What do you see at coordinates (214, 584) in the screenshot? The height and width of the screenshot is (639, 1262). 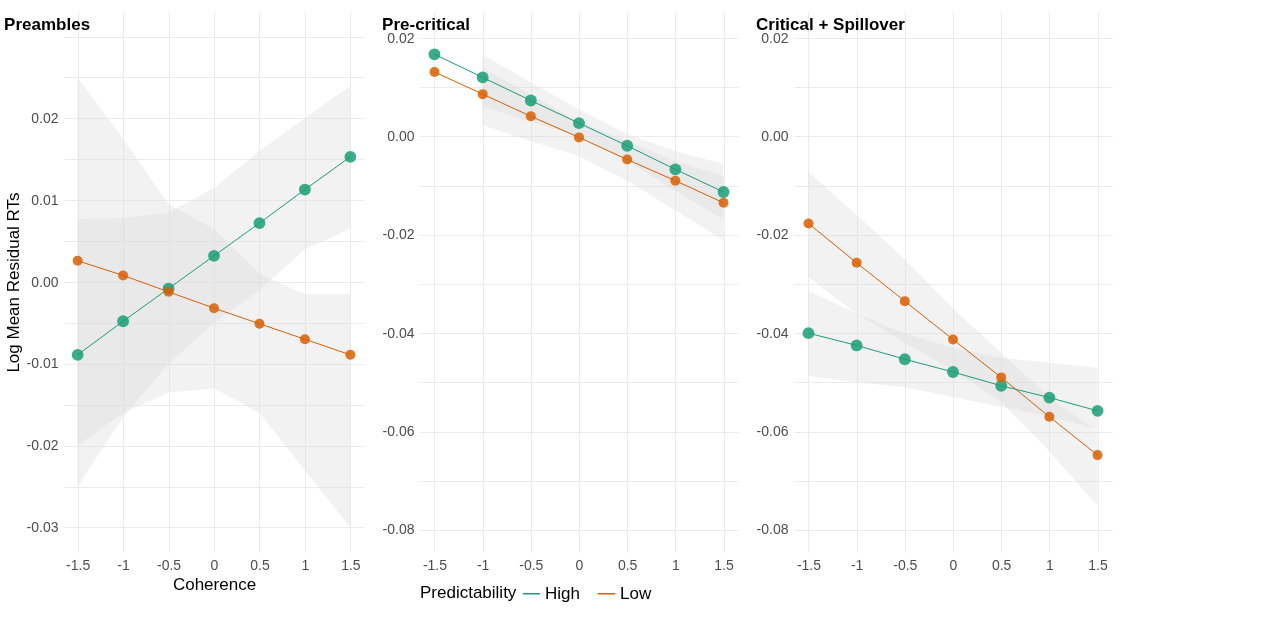 I see `x-axis-title: Coherence` at bounding box center [214, 584].